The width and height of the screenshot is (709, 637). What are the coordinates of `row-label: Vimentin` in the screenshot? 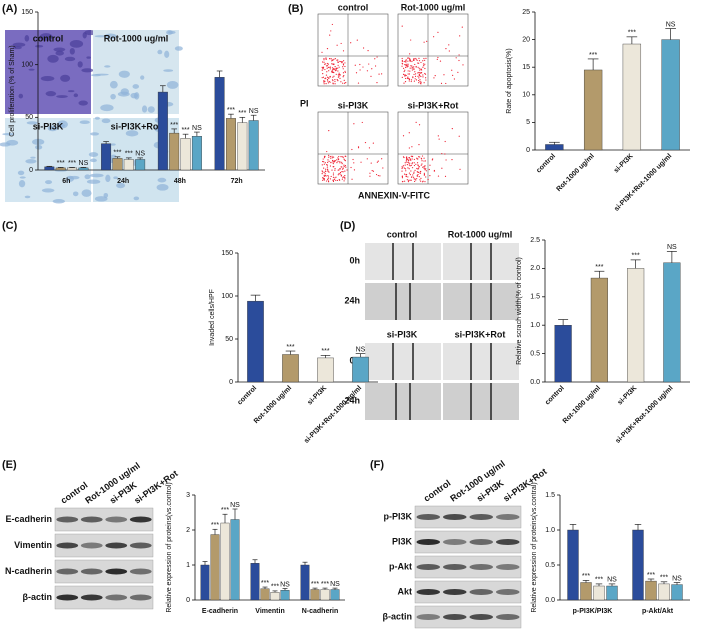 It's located at (33, 545).